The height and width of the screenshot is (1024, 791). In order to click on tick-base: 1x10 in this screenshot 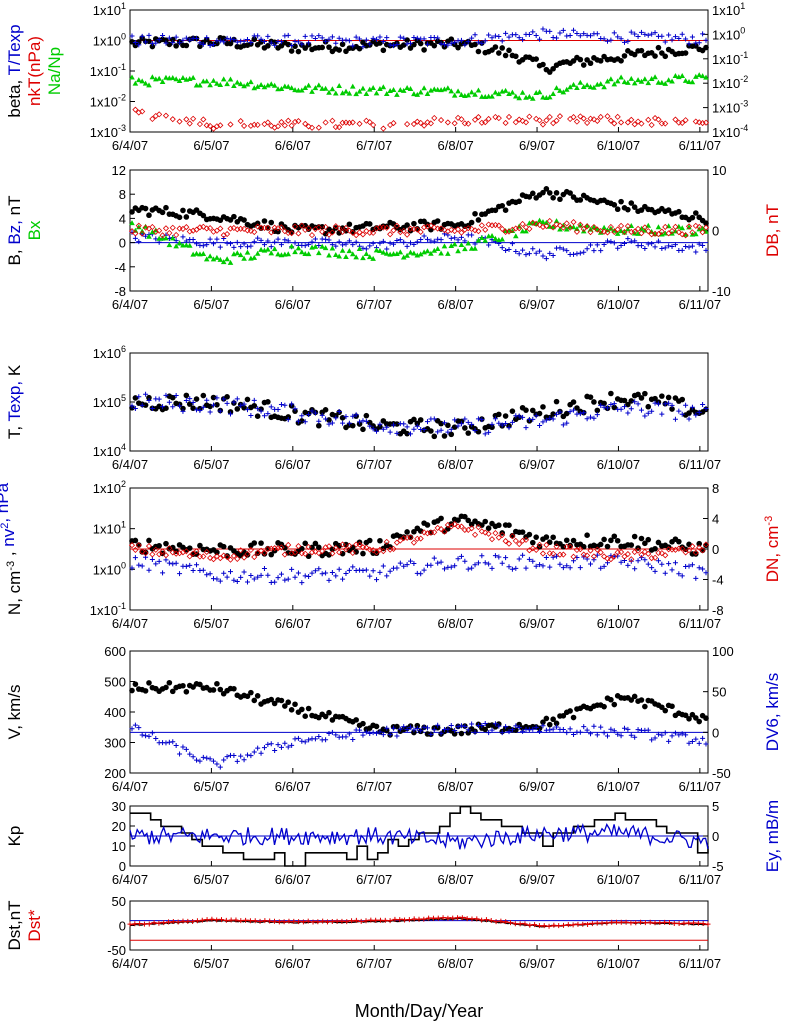, I will do `click(107, 488)`.